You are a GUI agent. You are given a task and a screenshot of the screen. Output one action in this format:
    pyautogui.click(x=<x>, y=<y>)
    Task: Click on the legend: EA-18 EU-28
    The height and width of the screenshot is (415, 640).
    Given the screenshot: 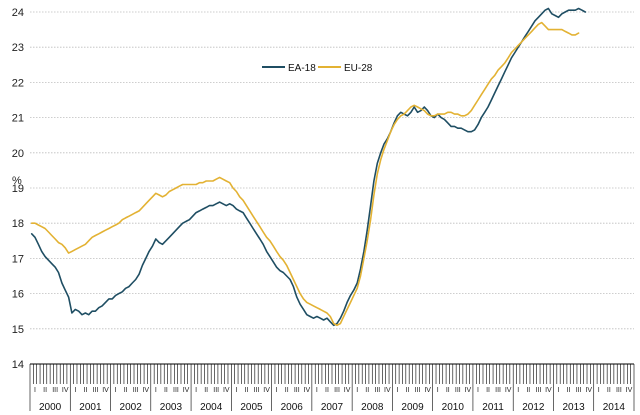 What is the action you would take?
    pyautogui.click(x=317, y=68)
    